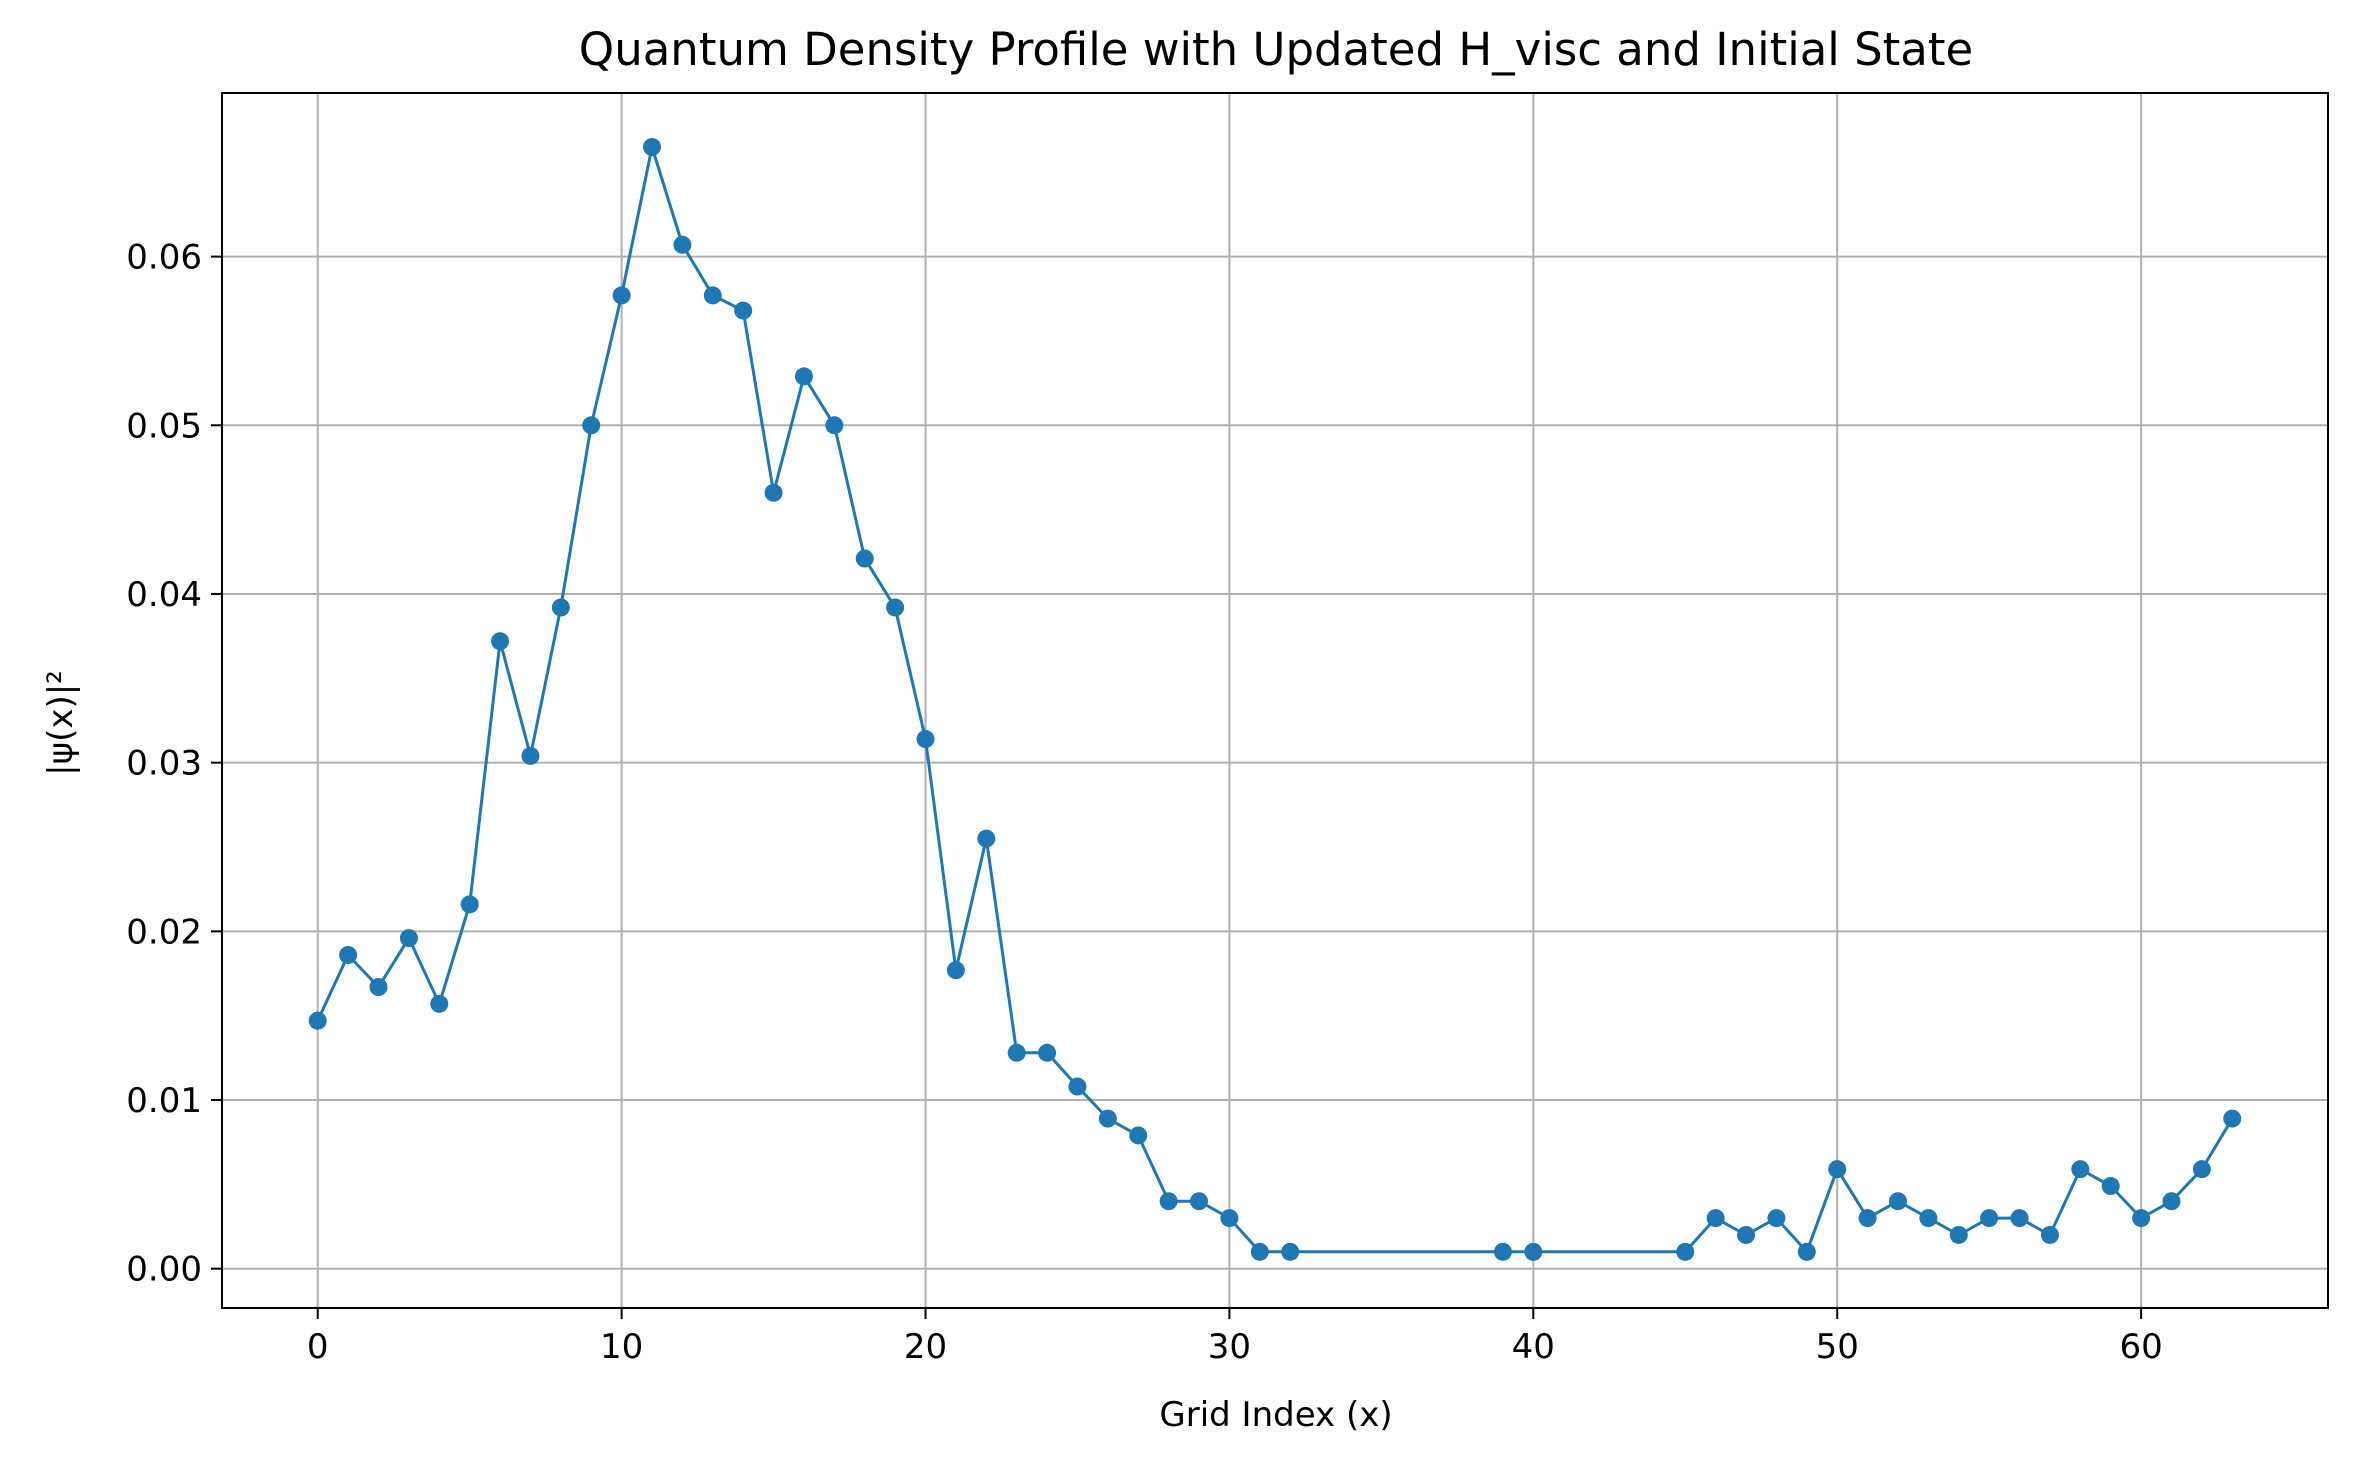  What do you see at coordinates (164, 932) in the screenshot?
I see `y-tick-label: 0.02` at bounding box center [164, 932].